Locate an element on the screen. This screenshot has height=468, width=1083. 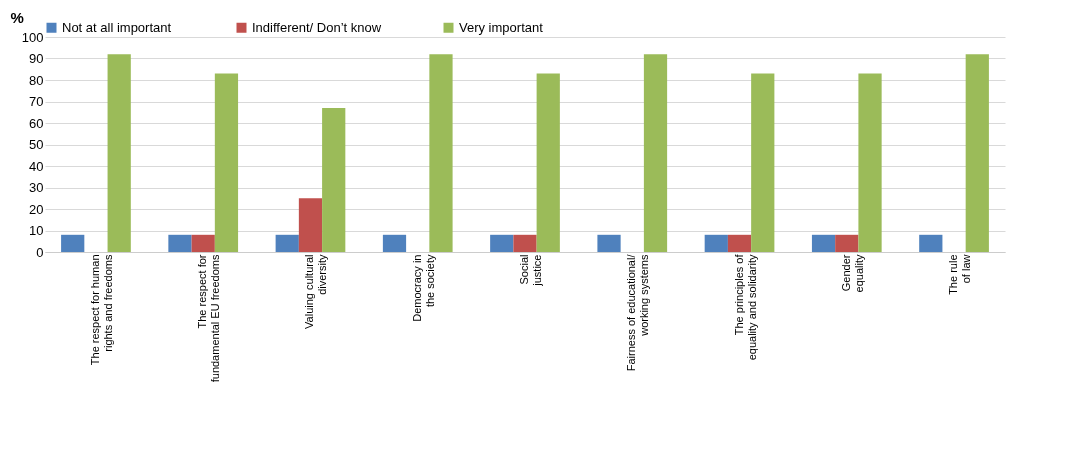
y-tick-label: 50 is located at coordinates (36, 144).